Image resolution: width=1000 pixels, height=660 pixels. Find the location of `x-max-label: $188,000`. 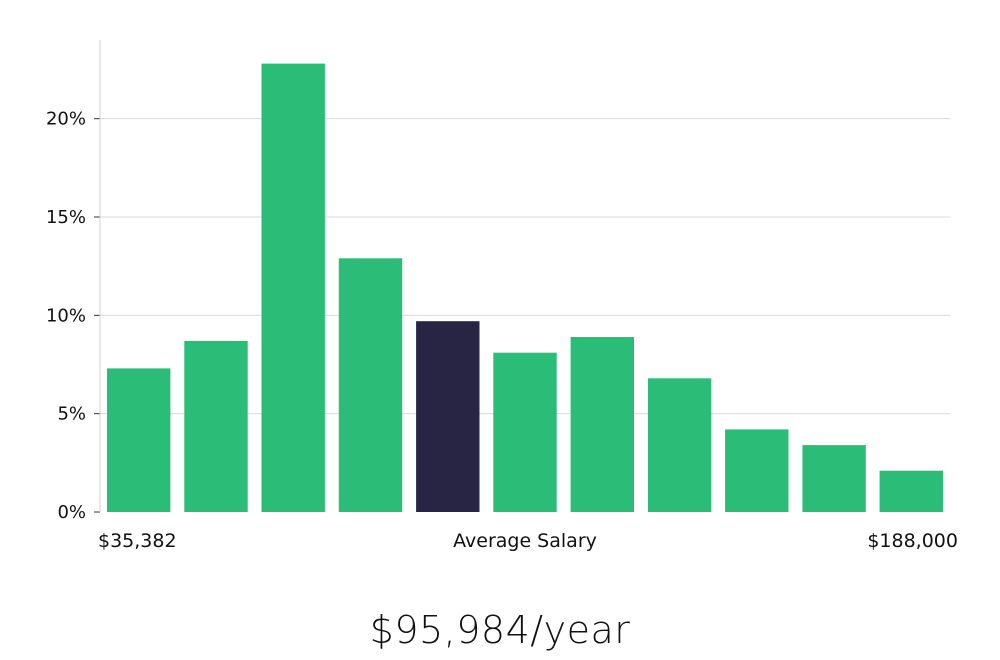

x-max-label: $188,000 is located at coordinates (912, 541).